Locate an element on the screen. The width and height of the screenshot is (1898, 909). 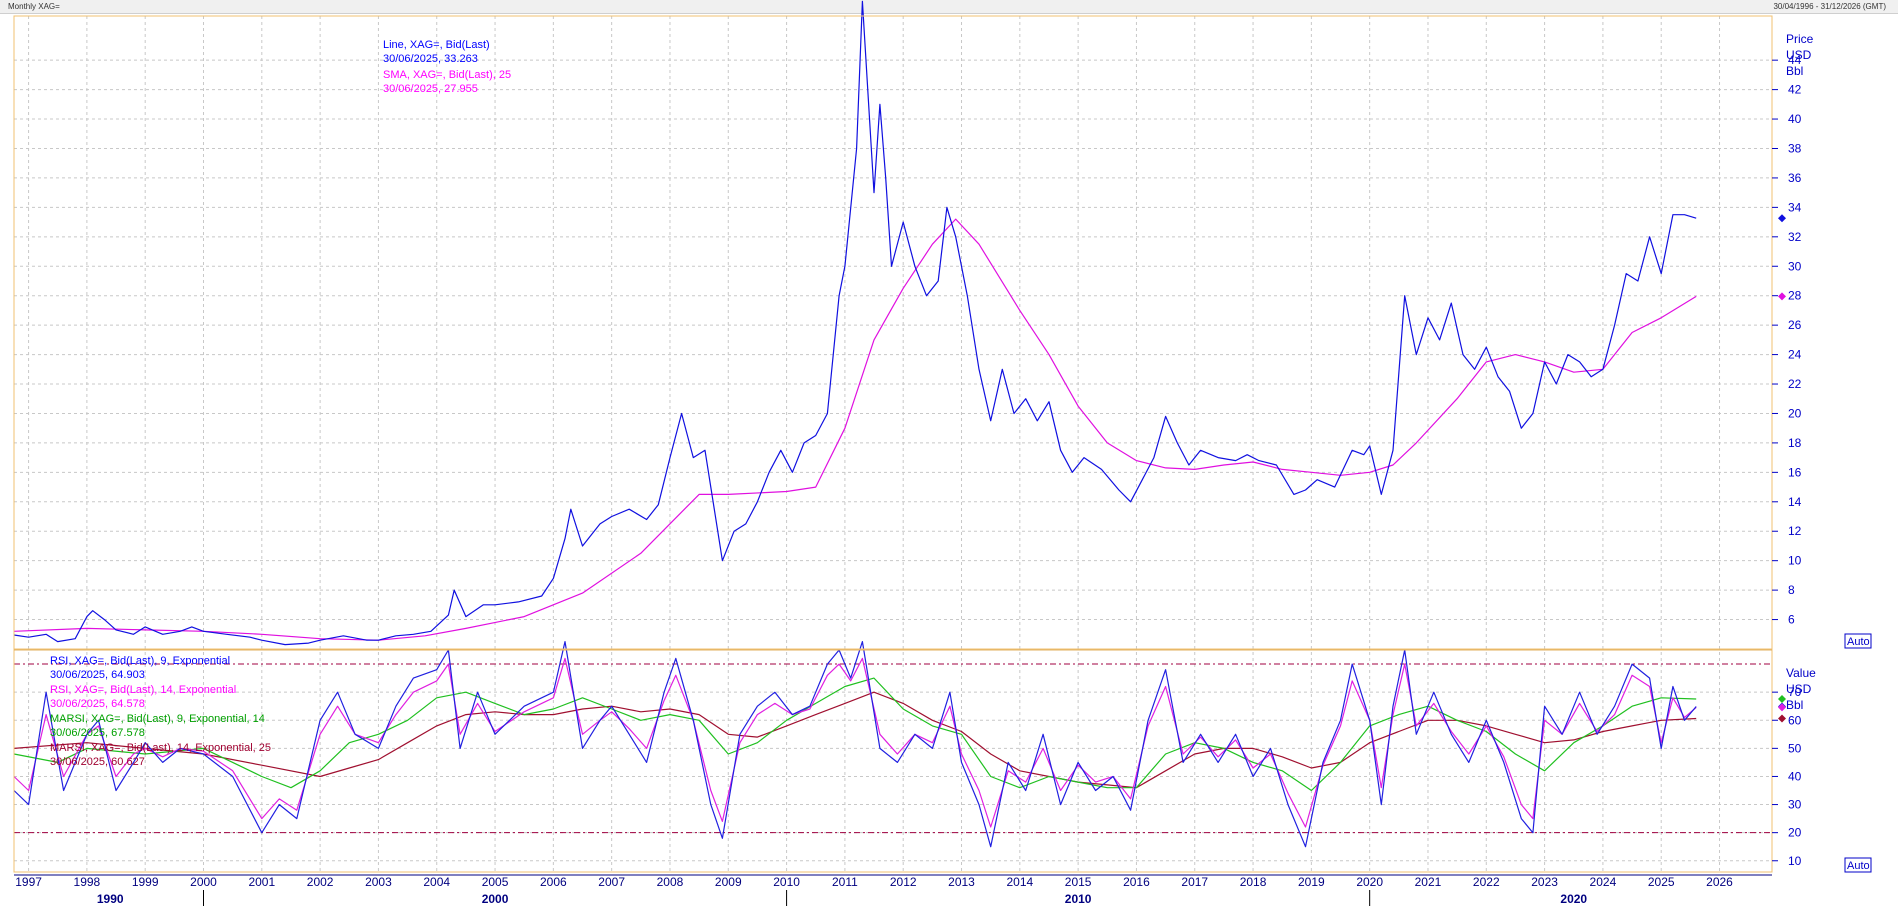
x-tick-label: 2011 is located at coordinates (845, 882).